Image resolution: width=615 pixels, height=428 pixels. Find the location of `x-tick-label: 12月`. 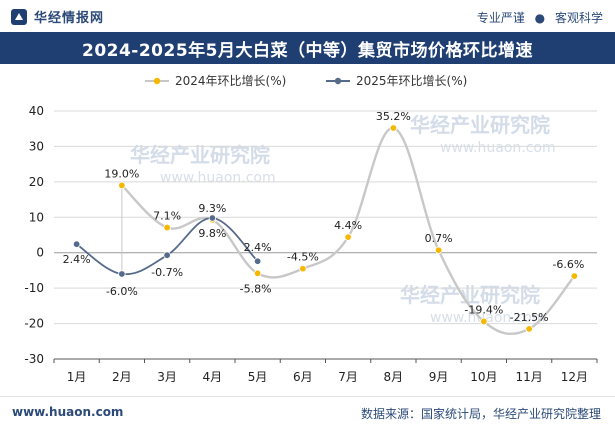

x-tick-label: 12月 is located at coordinates (574, 377).